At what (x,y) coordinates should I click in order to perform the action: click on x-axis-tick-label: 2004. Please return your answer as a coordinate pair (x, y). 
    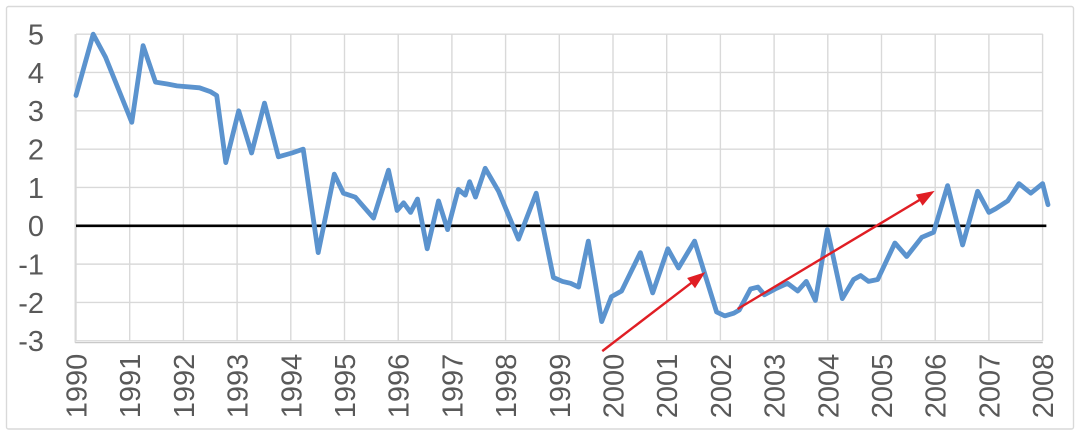
    Looking at the image, I should click on (829, 386).